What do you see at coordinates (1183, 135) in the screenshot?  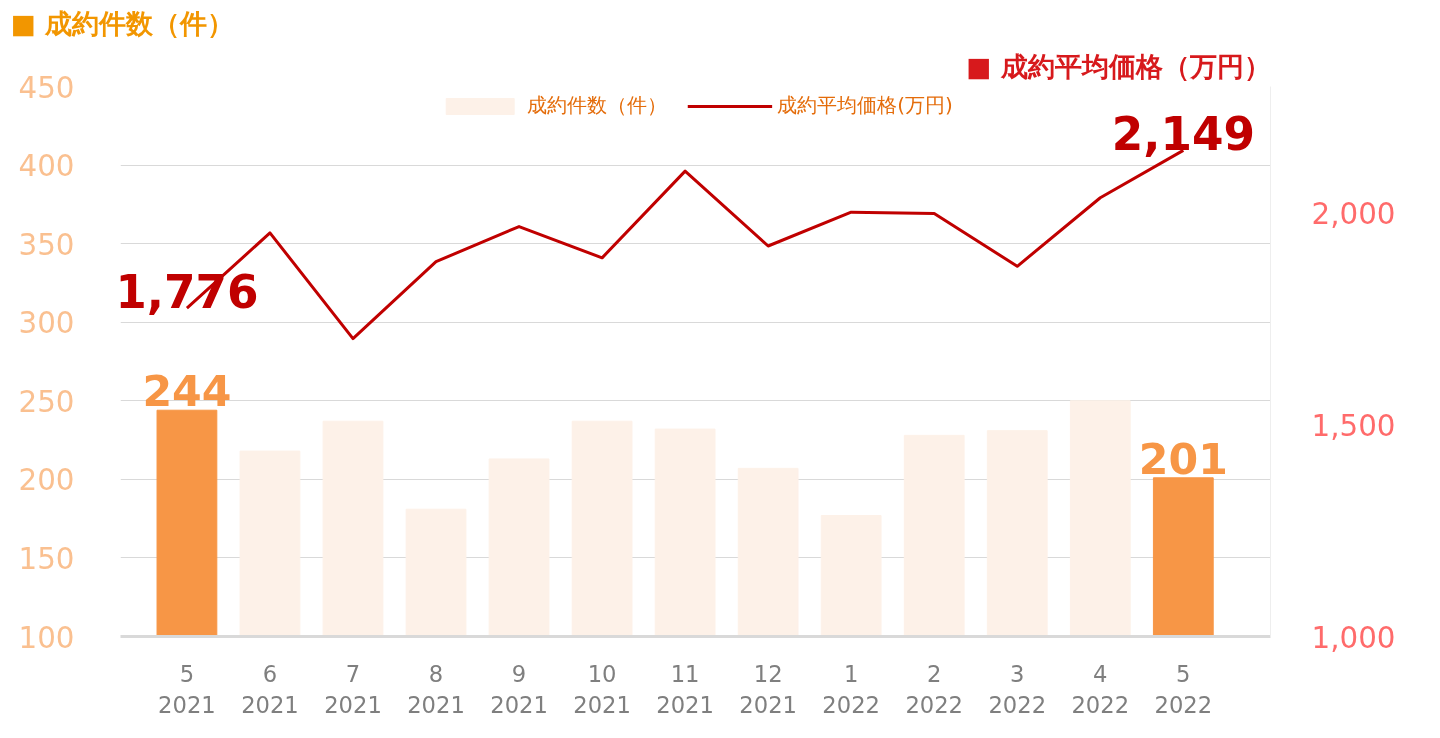 I see `data-label: 2,149` at bounding box center [1183, 135].